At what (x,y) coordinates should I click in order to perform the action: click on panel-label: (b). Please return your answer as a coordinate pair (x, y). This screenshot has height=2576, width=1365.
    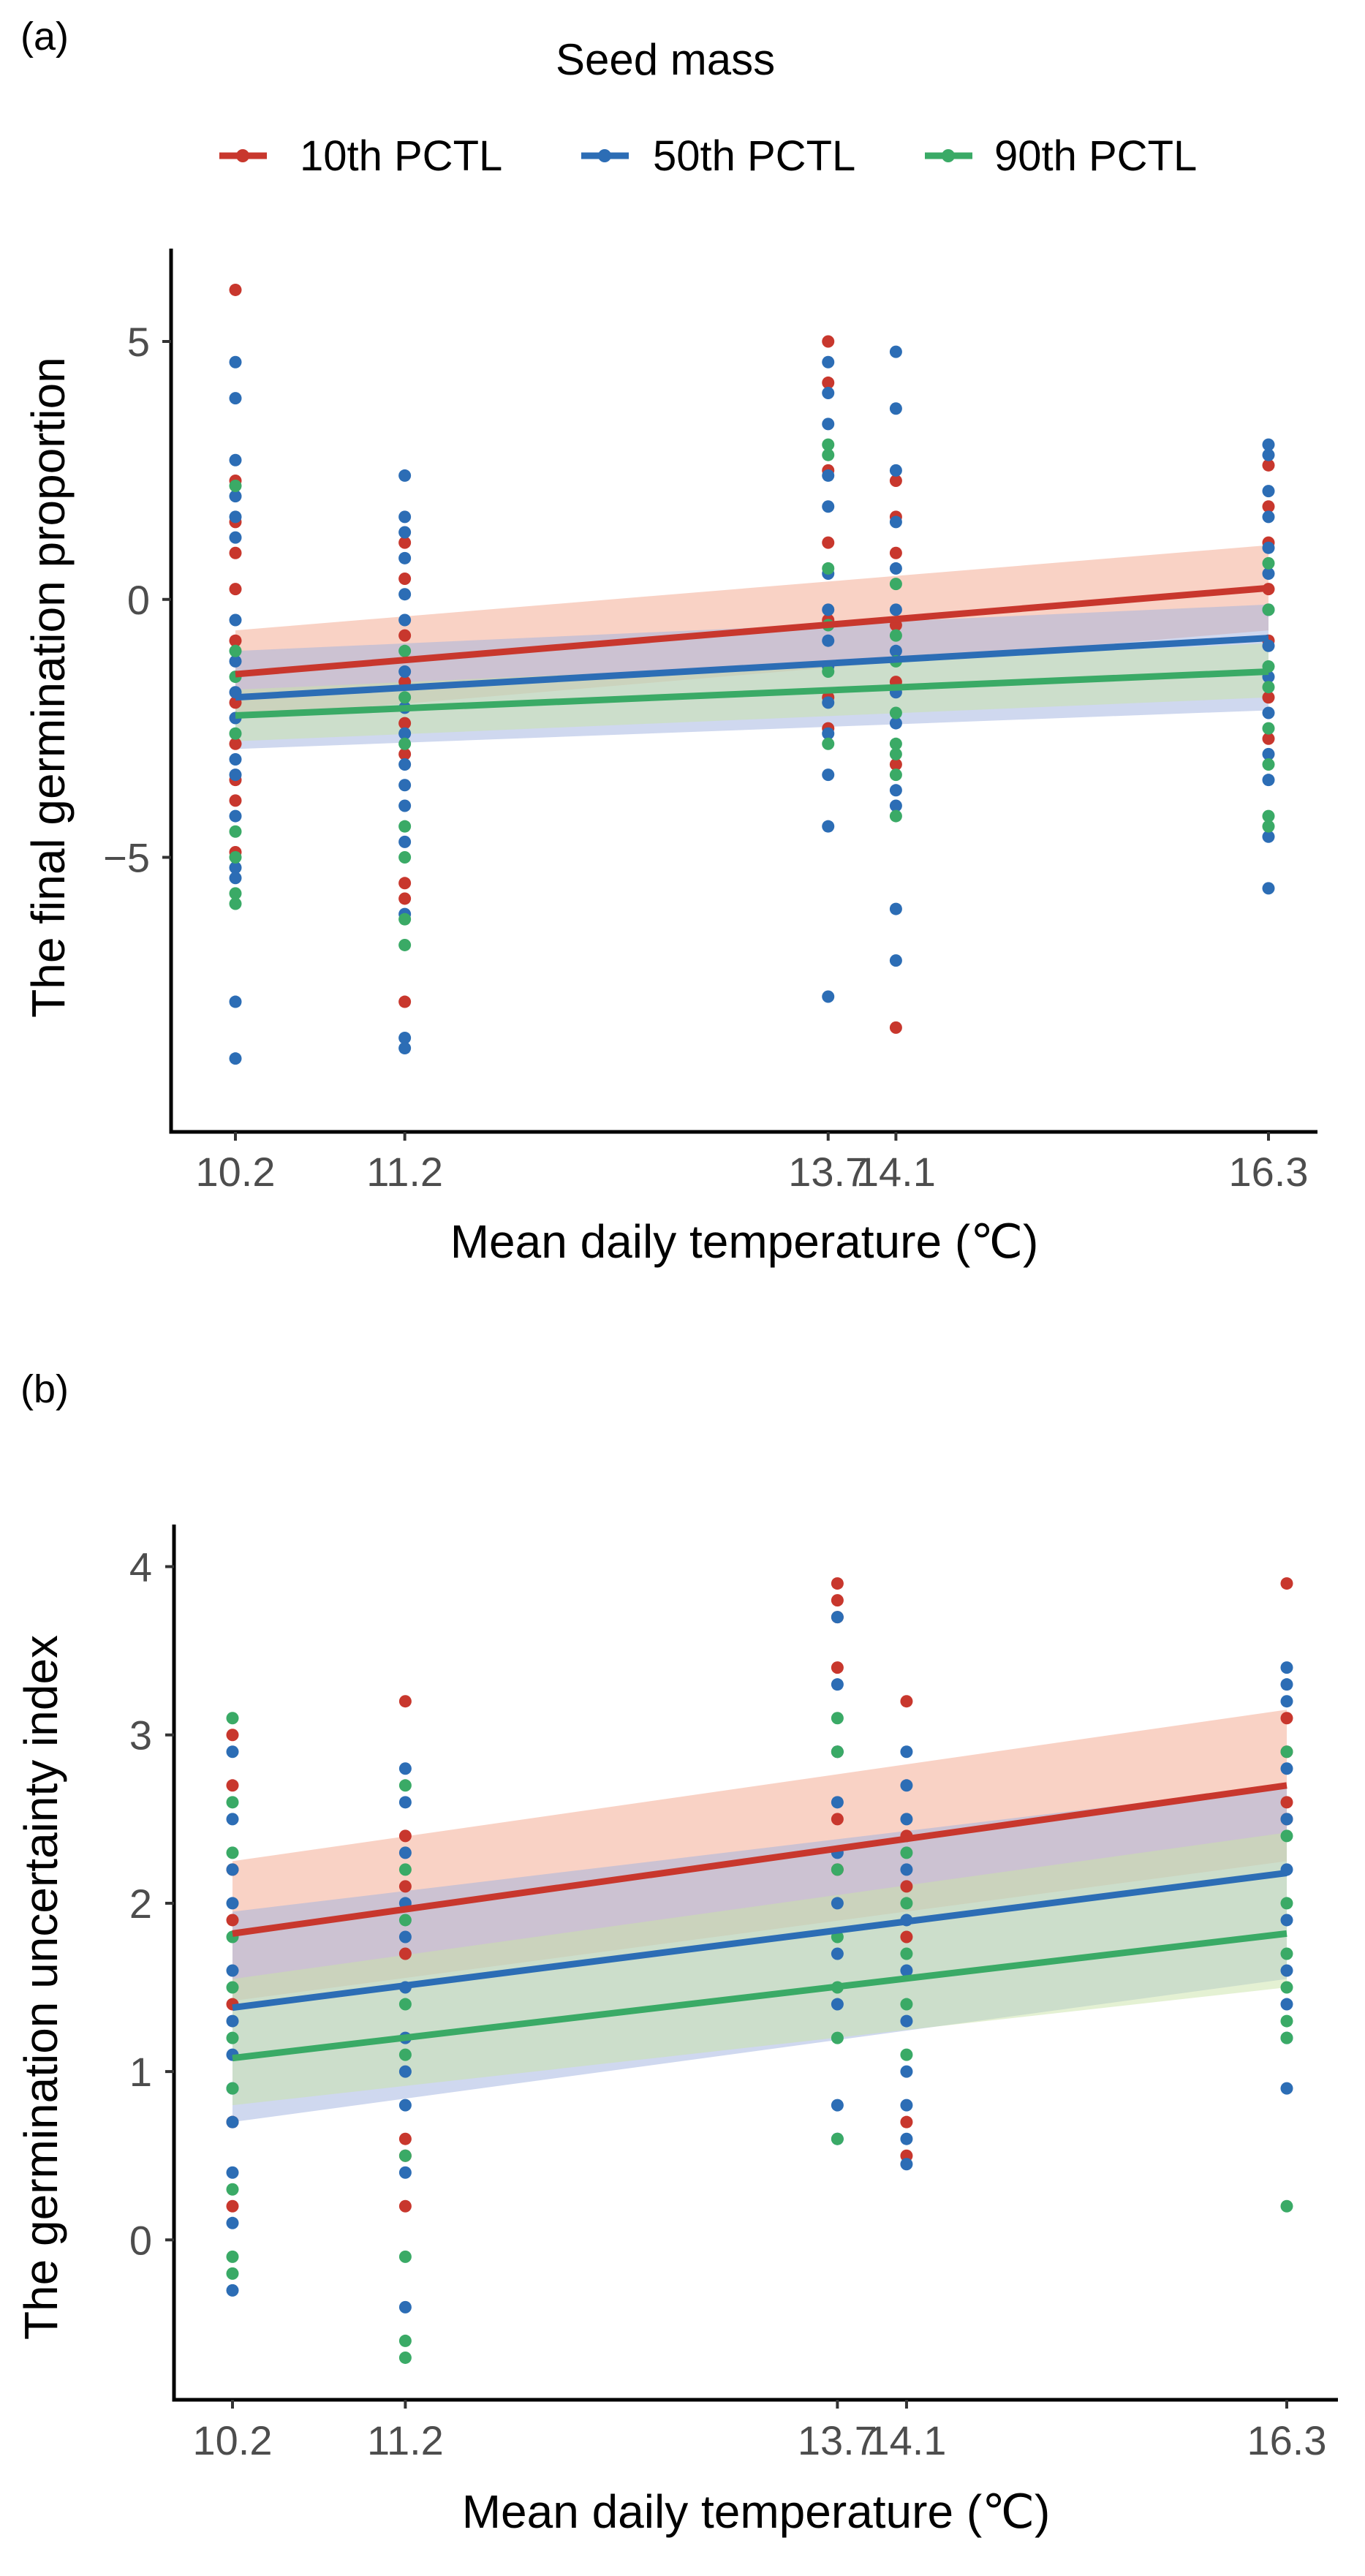
    Looking at the image, I should click on (44, 1389).